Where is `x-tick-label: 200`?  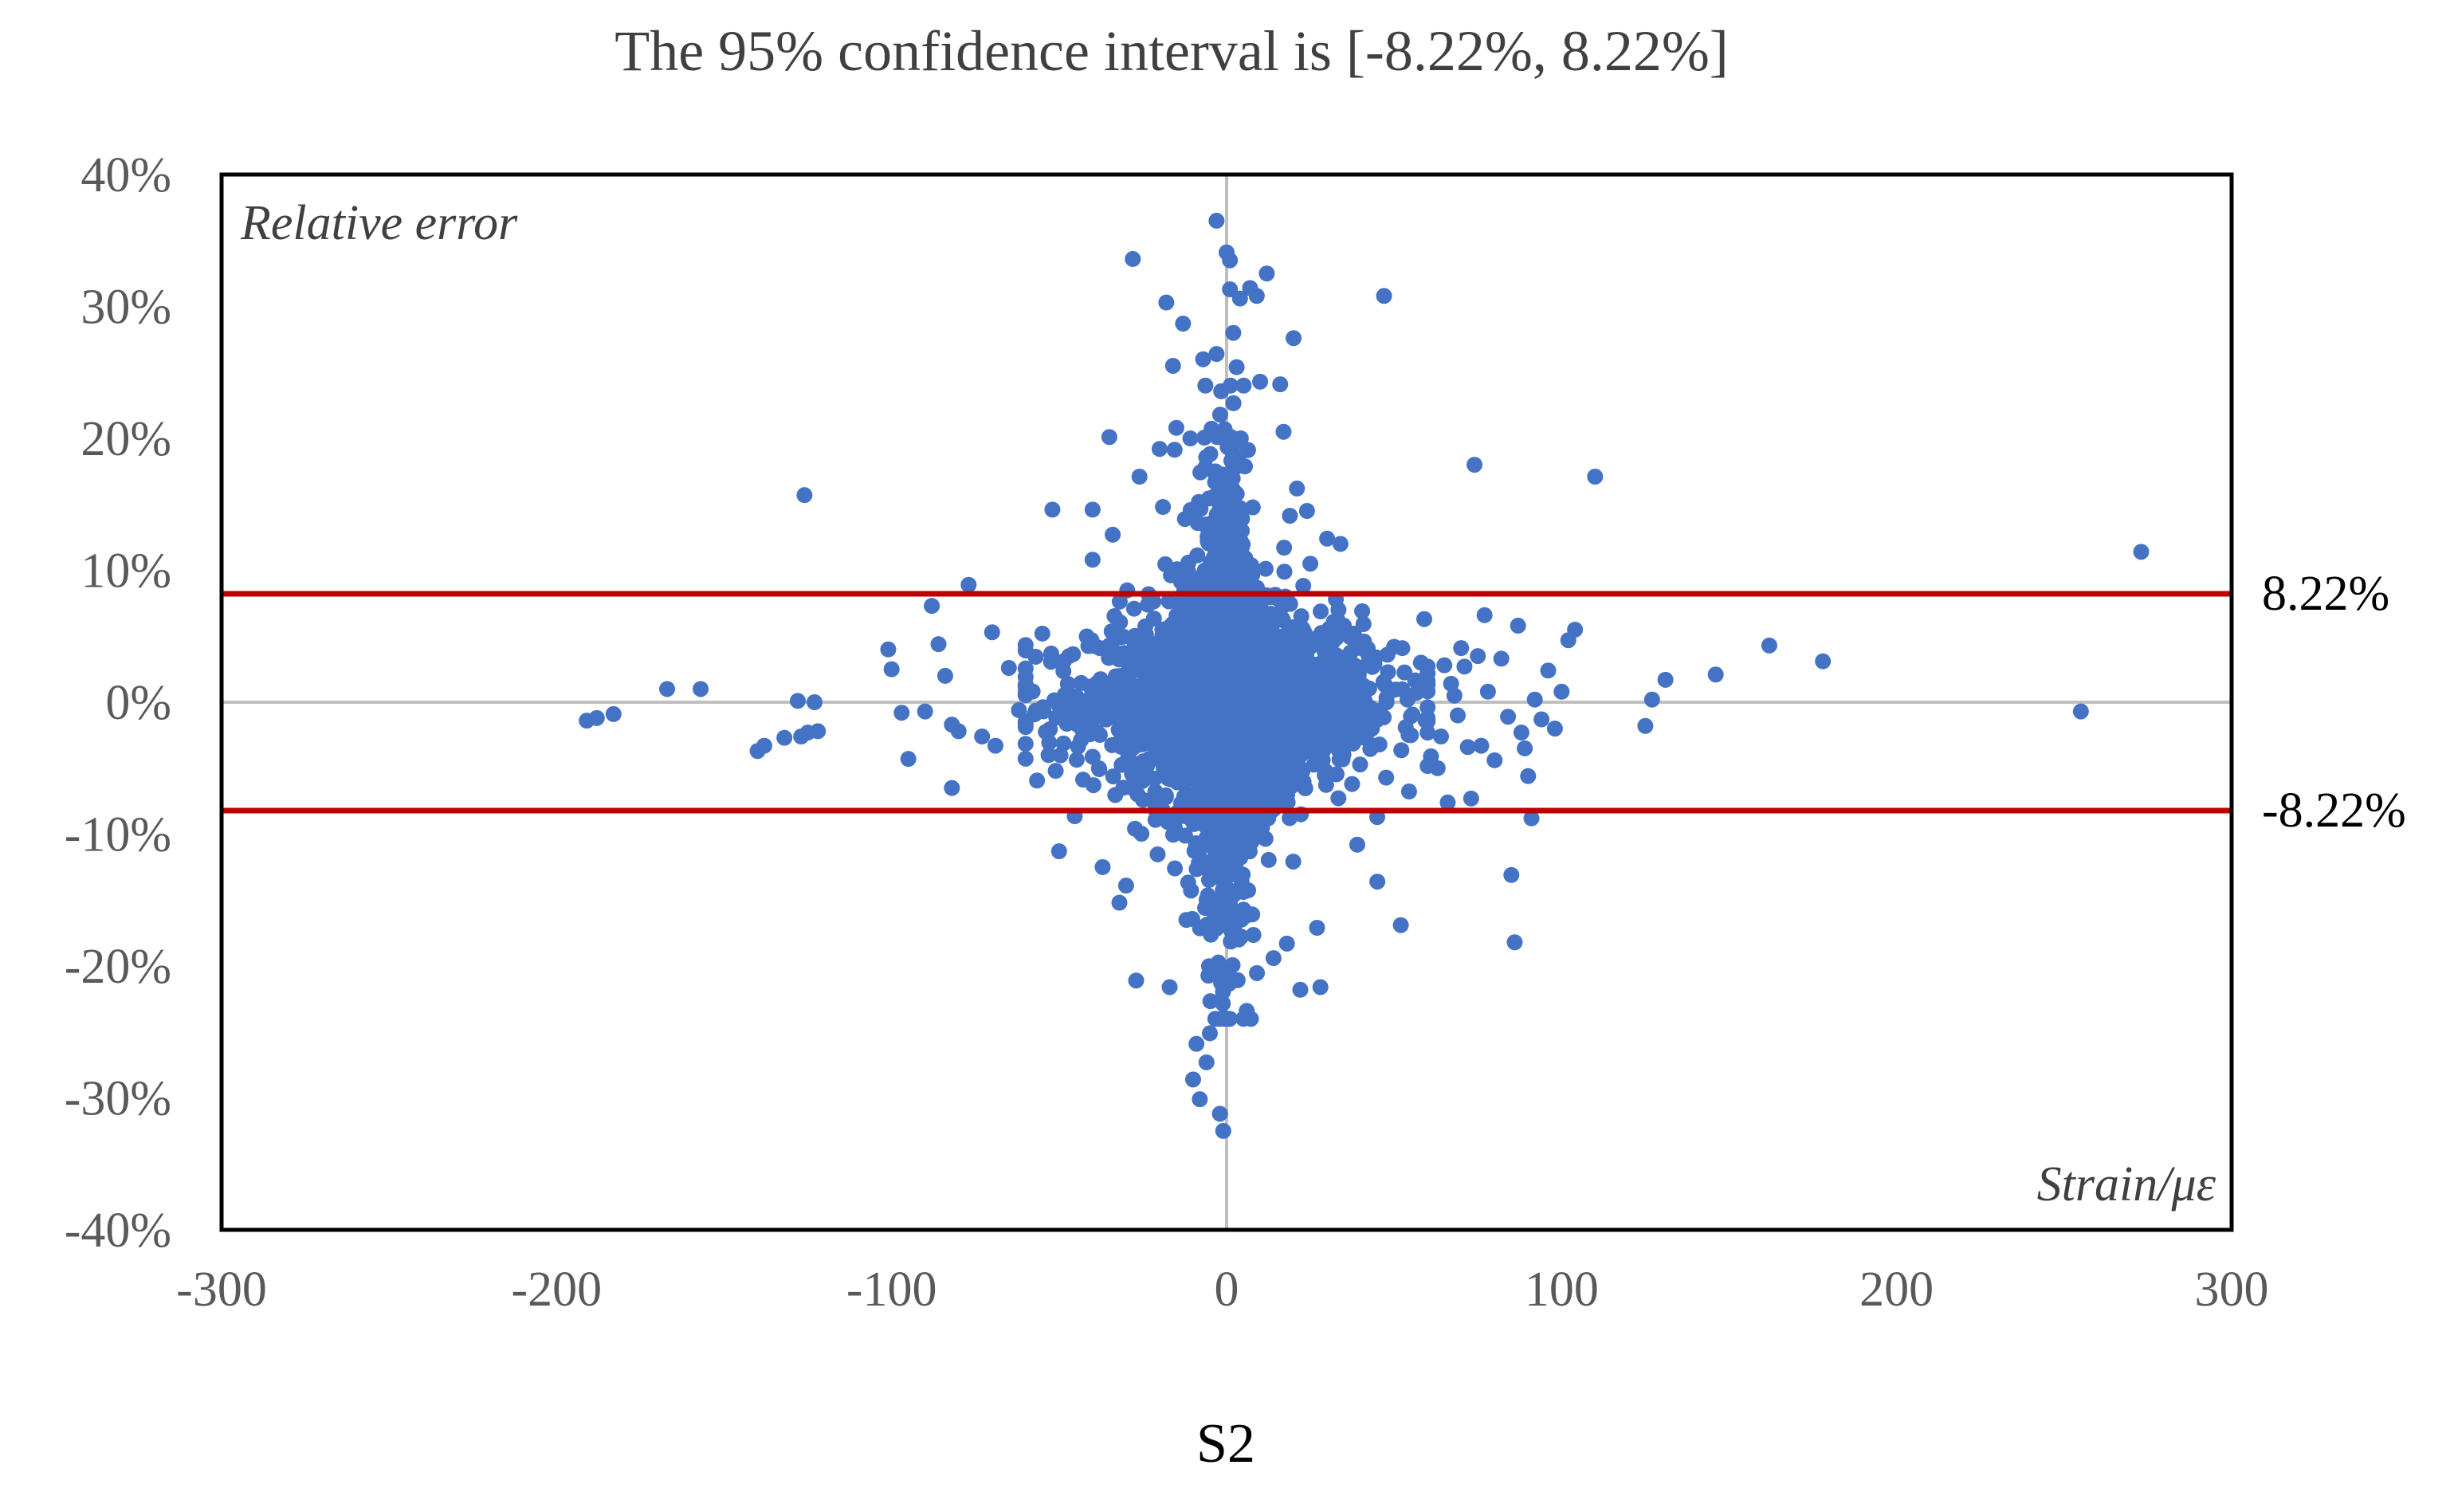 x-tick-label: 200 is located at coordinates (1897, 1290).